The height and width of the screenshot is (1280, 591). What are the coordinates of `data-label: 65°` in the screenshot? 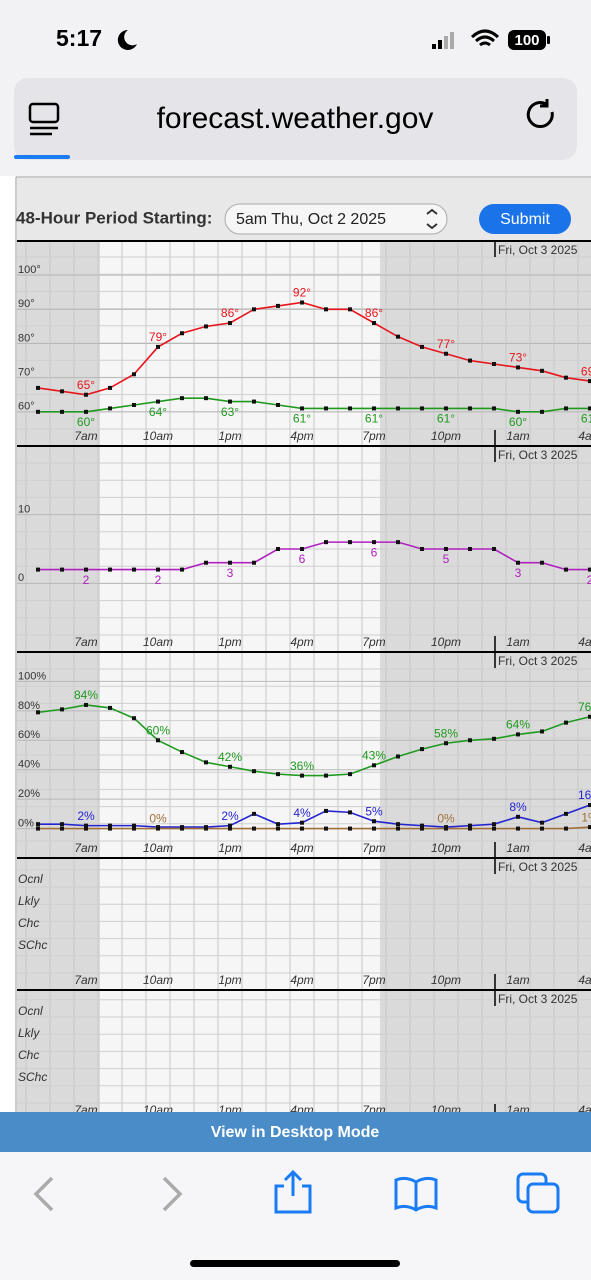 It's located at (86, 385).